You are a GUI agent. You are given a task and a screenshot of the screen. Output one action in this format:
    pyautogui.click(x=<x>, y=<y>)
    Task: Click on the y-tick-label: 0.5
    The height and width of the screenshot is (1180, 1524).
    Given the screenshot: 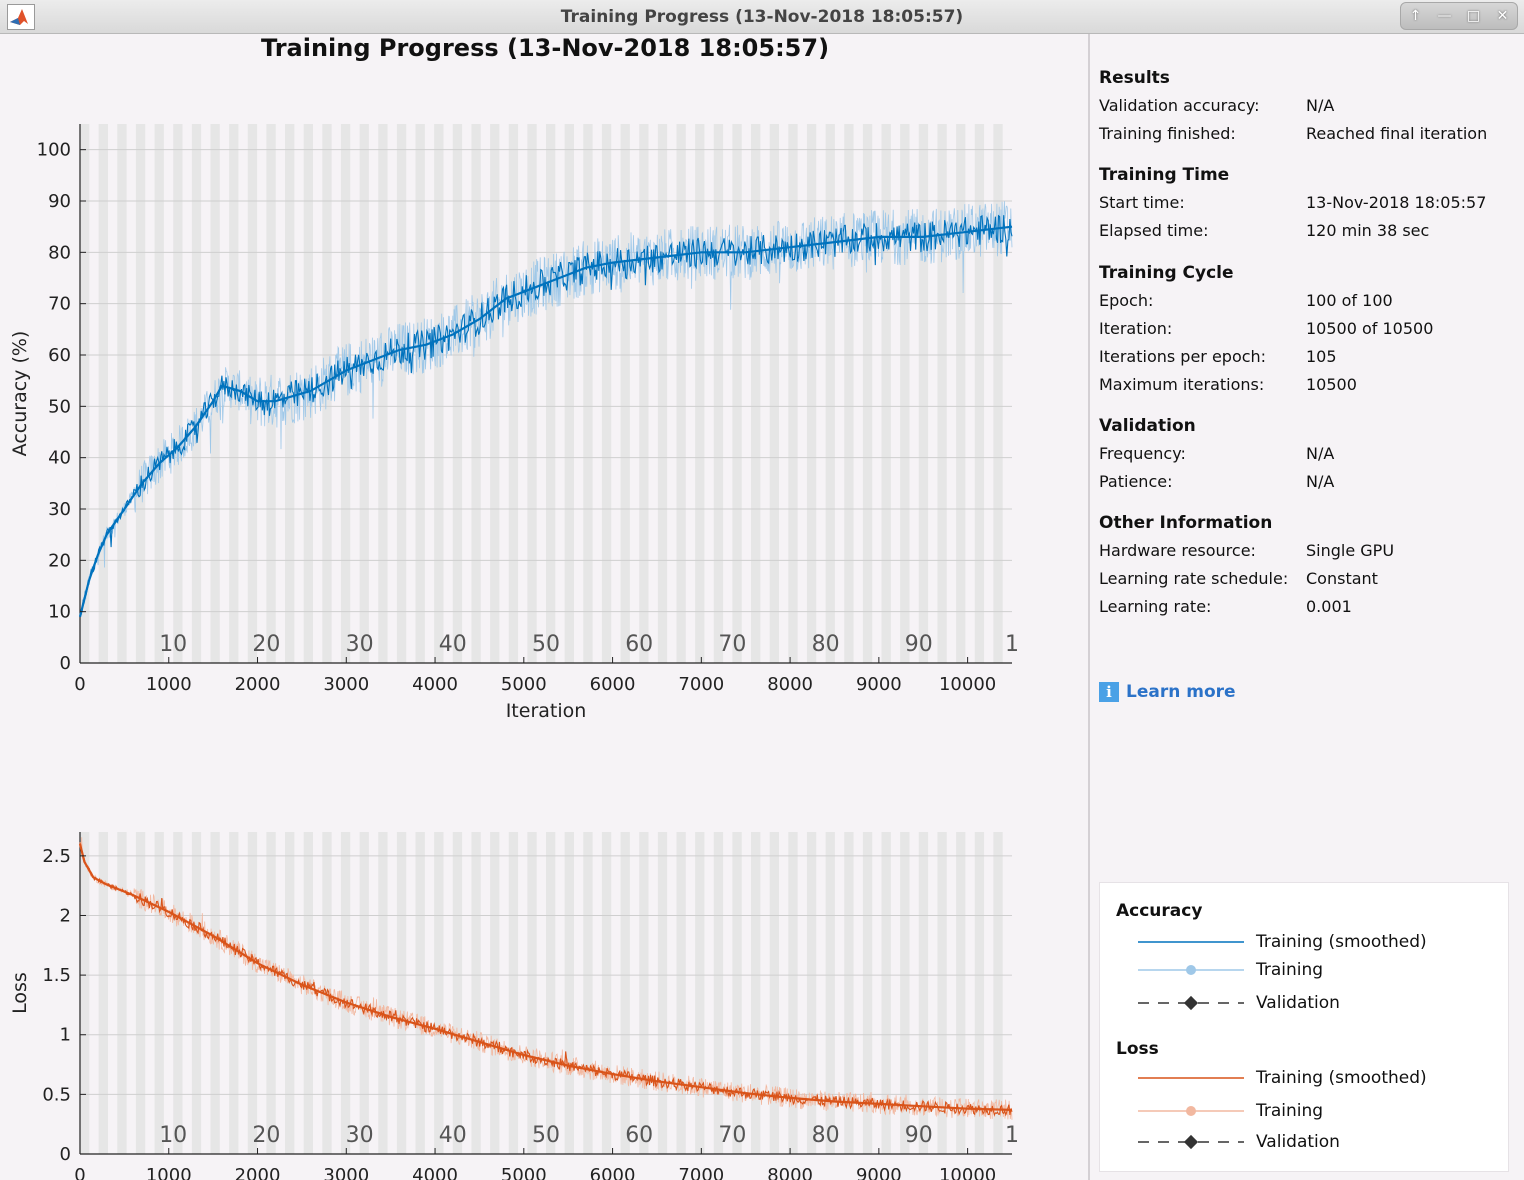 What is the action you would take?
    pyautogui.click(x=56, y=1094)
    